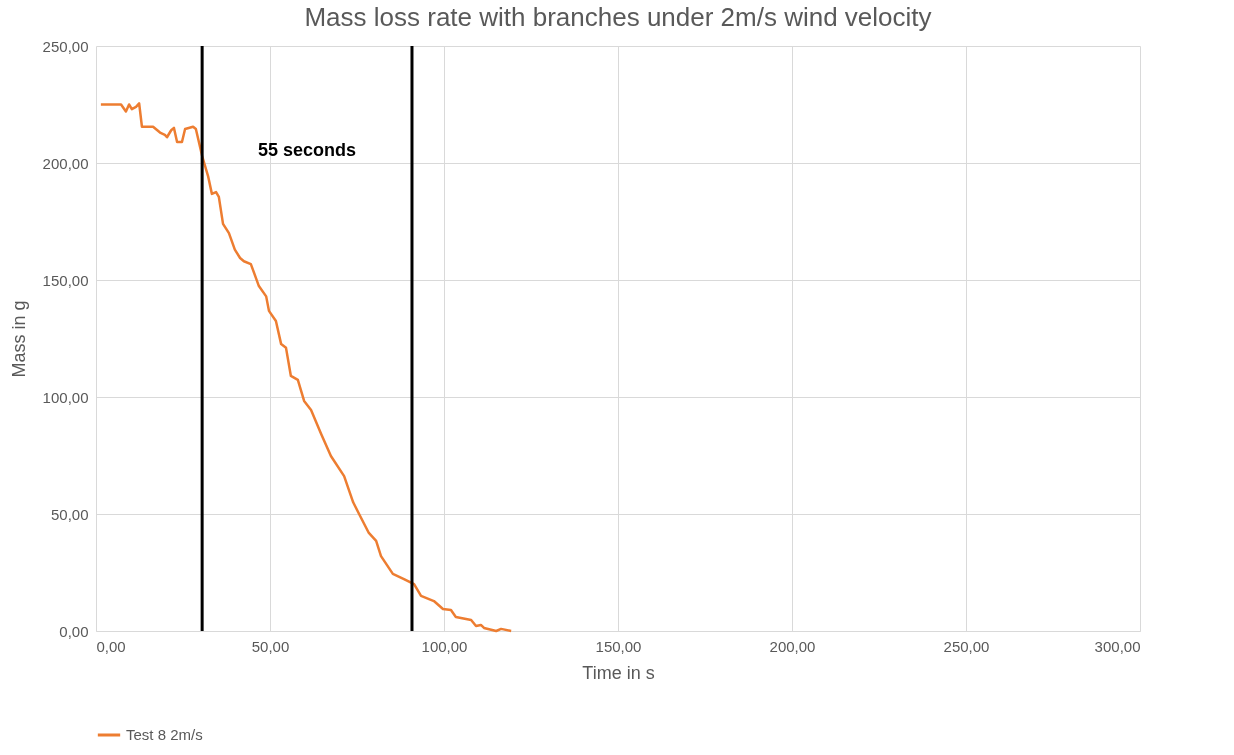 The height and width of the screenshot is (755, 1234). What do you see at coordinates (1117, 646) in the screenshot?
I see `x-tick-label: 300,00` at bounding box center [1117, 646].